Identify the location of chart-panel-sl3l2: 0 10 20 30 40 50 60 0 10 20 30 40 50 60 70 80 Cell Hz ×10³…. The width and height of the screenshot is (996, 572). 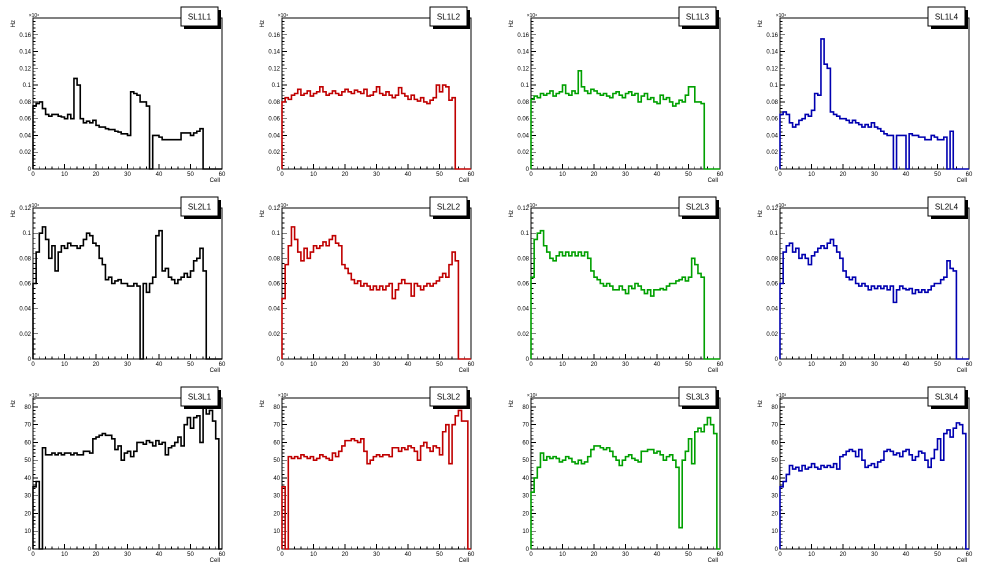
(373, 475).